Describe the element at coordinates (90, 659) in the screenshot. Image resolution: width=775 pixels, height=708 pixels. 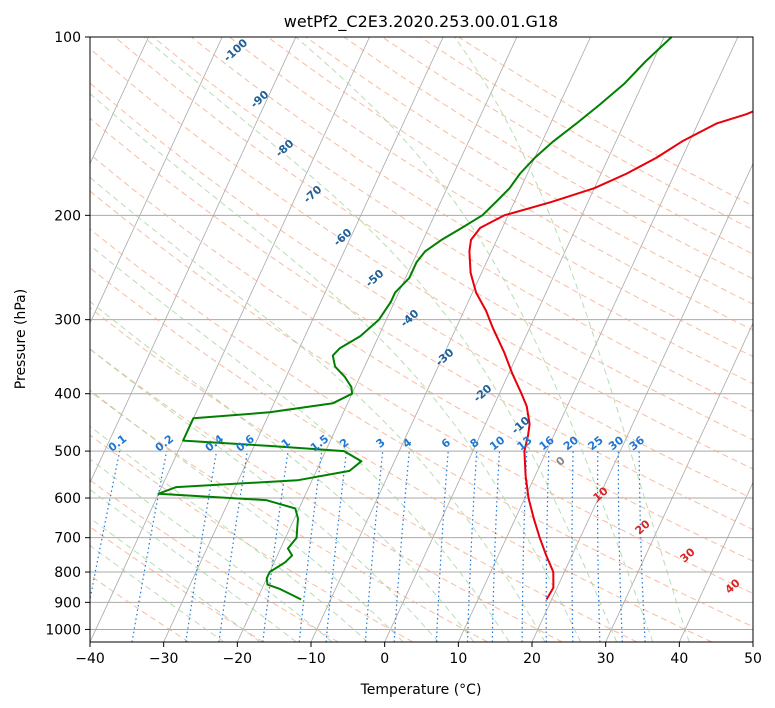
I see `x-tick-label: −40` at that location.